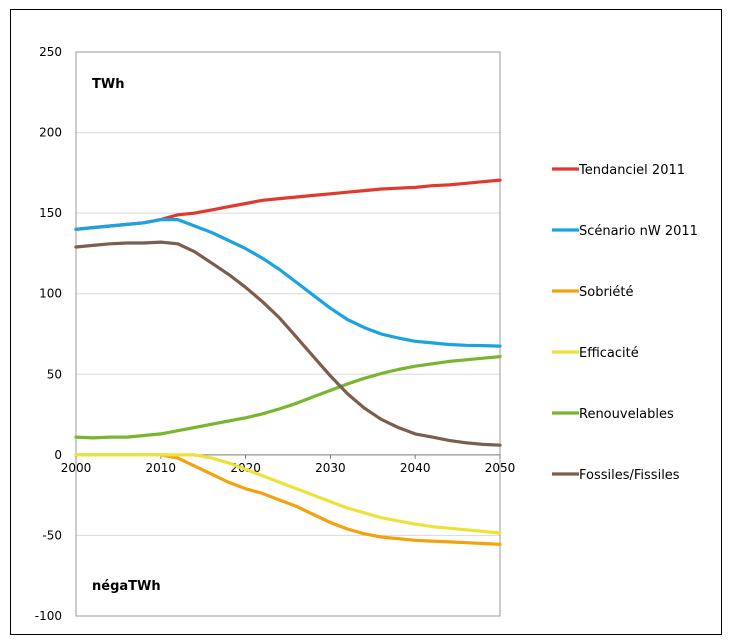 This screenshot has width=736, height=644. I want to click on legend-label: Sobriété, so click(606, 292).